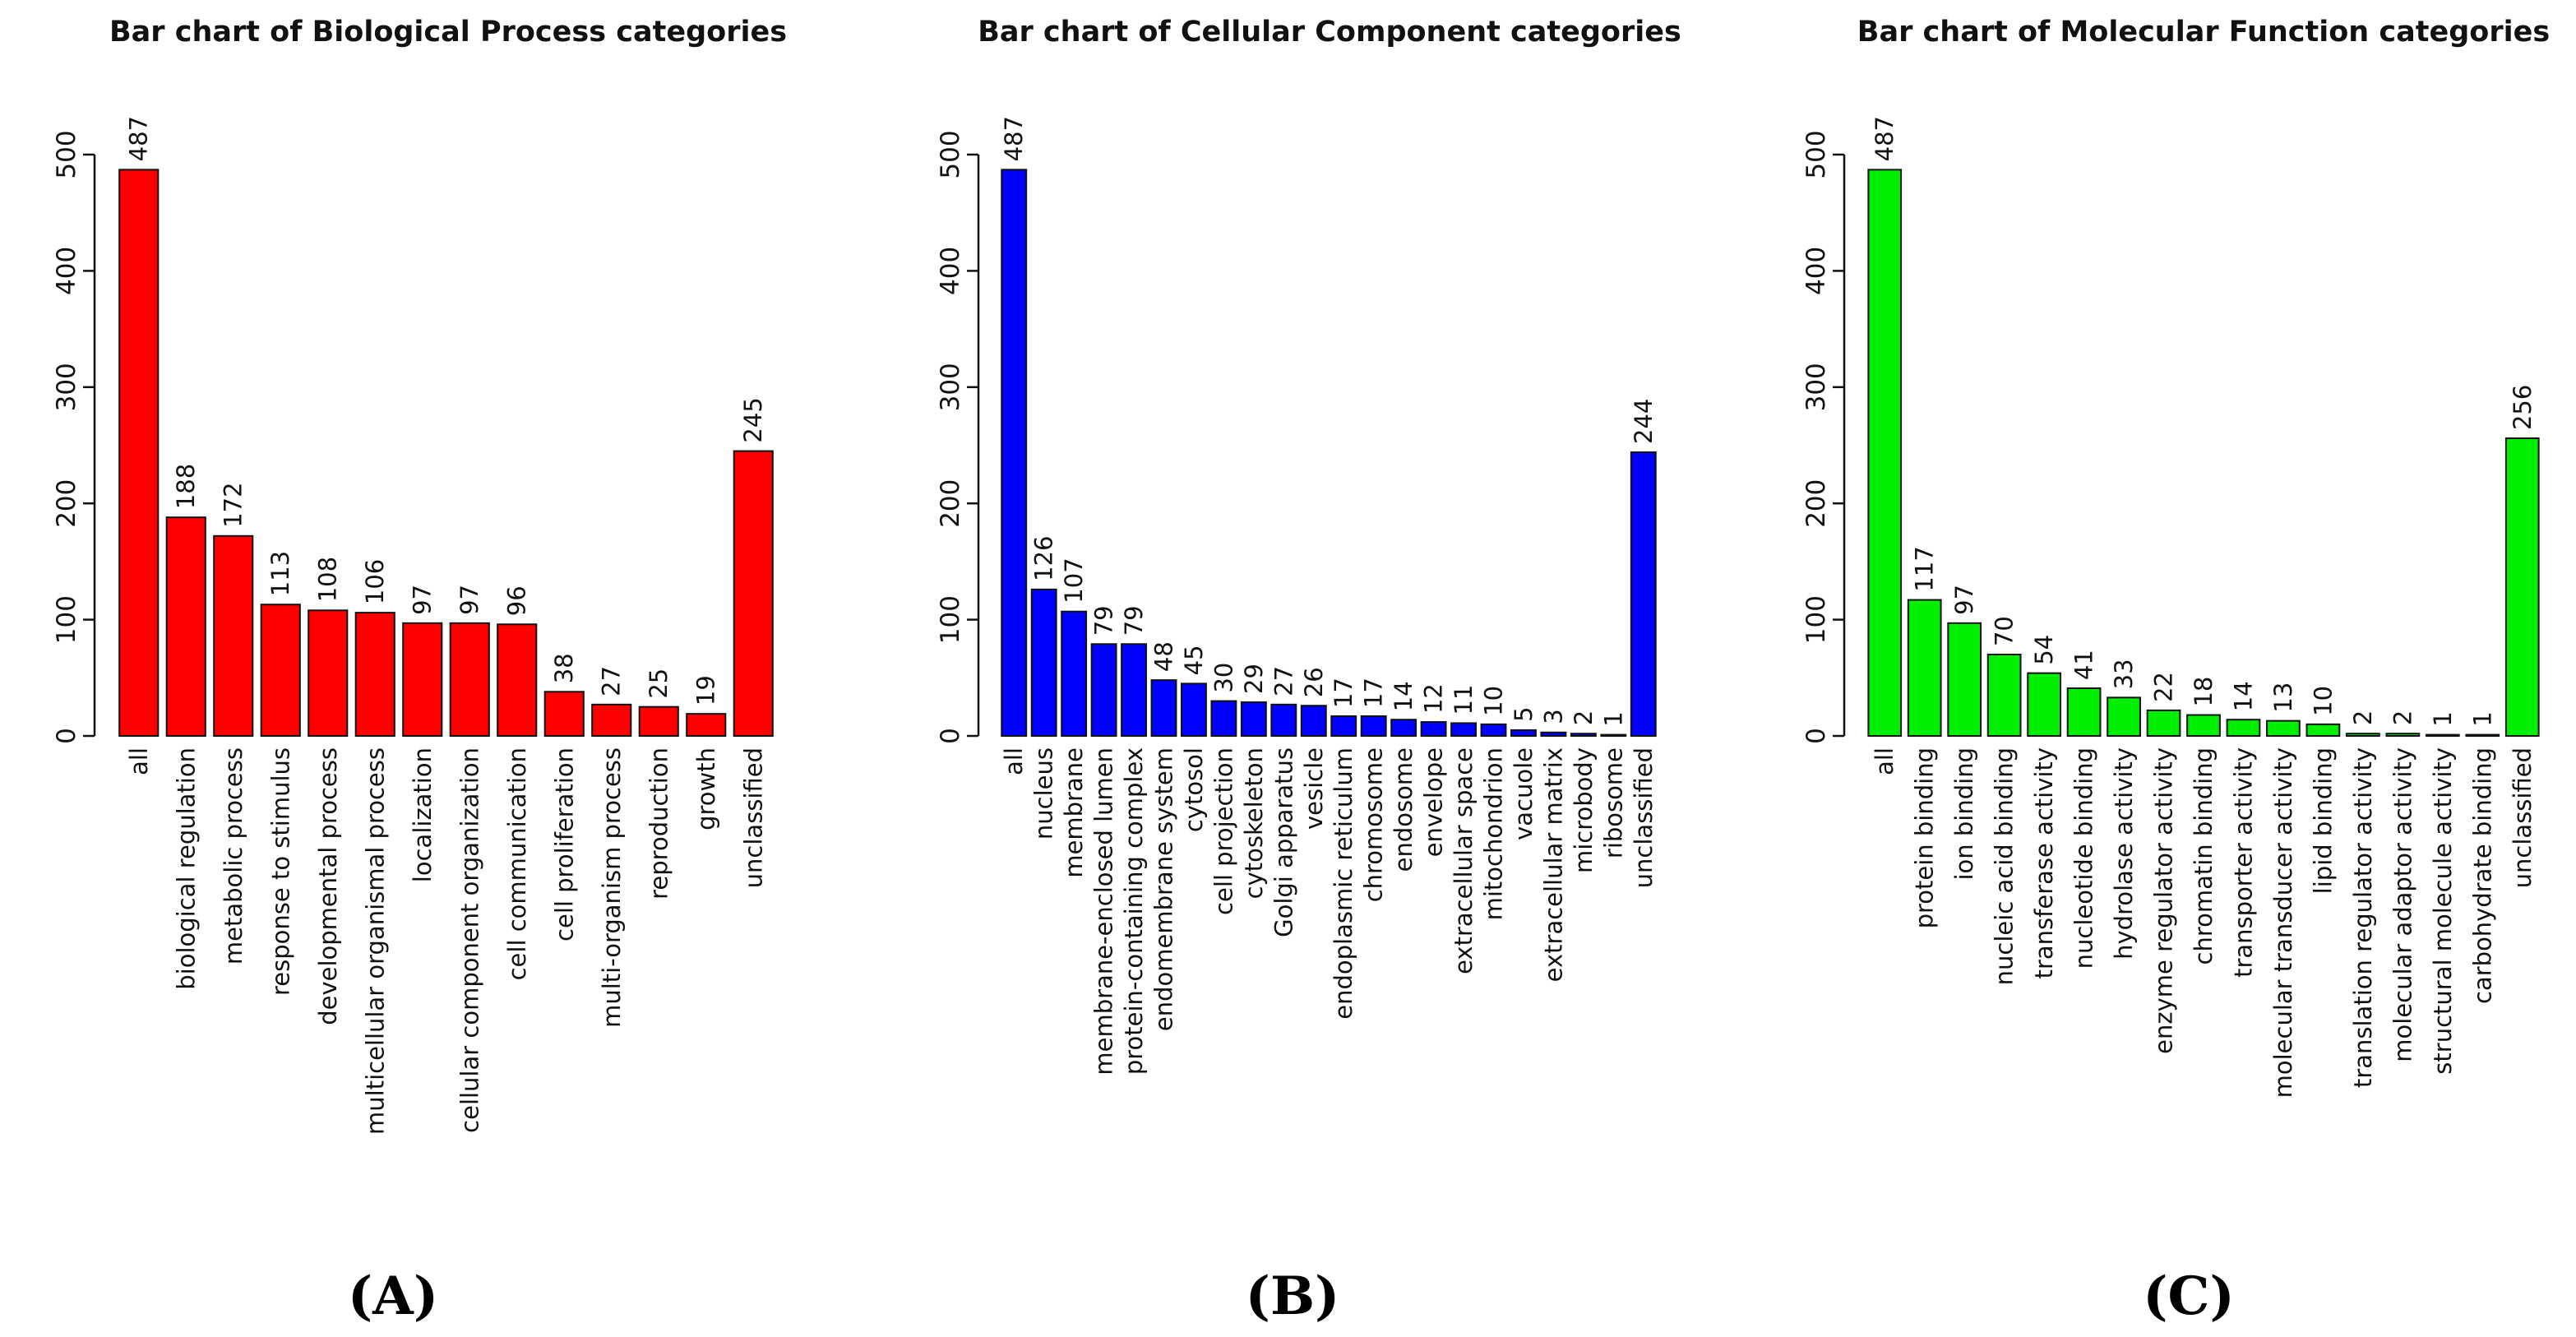  I want to click on category-label: ion binding, so click(1964, 814).